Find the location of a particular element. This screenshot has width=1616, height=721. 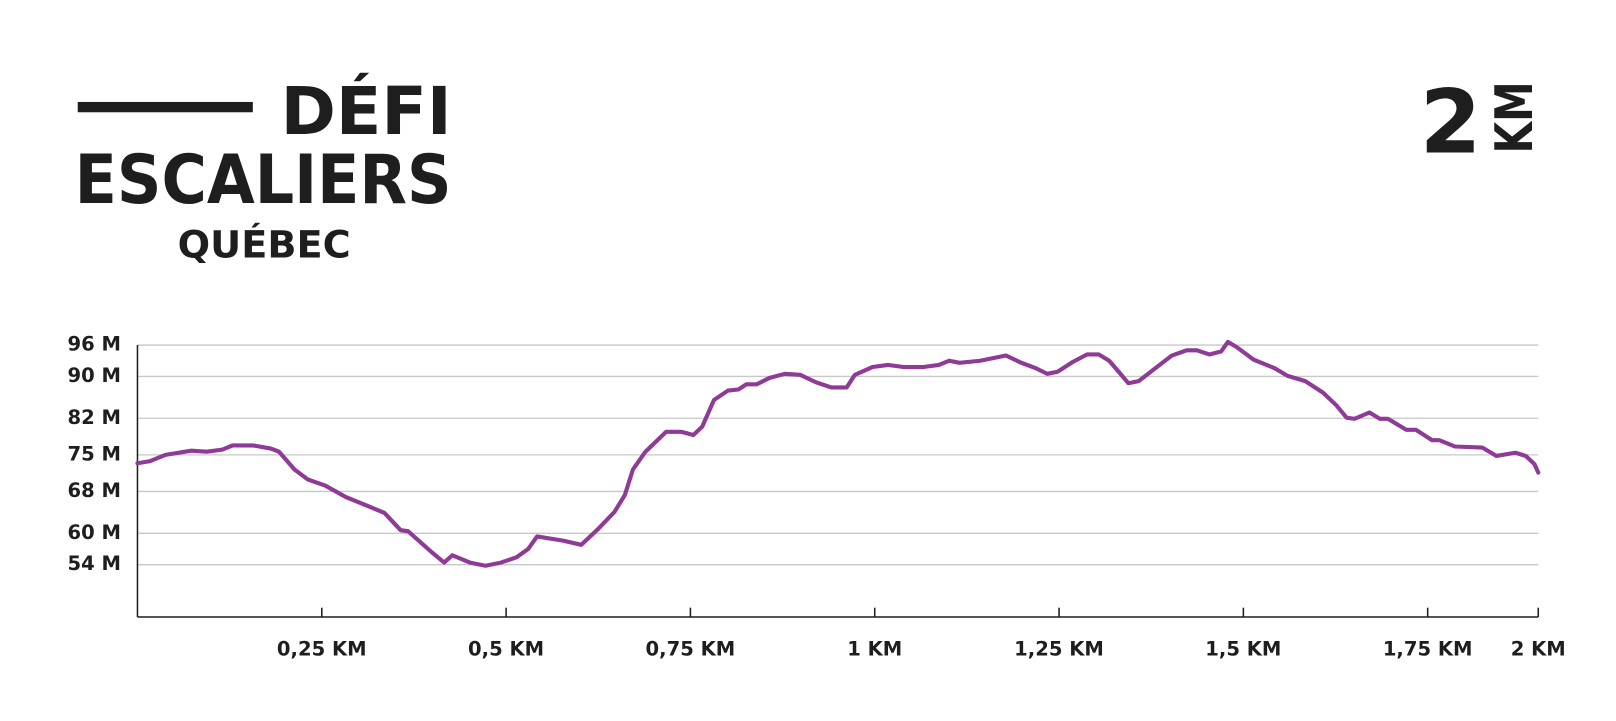

logo-line3: QUÉBEC is located at coordinates (264, 245).